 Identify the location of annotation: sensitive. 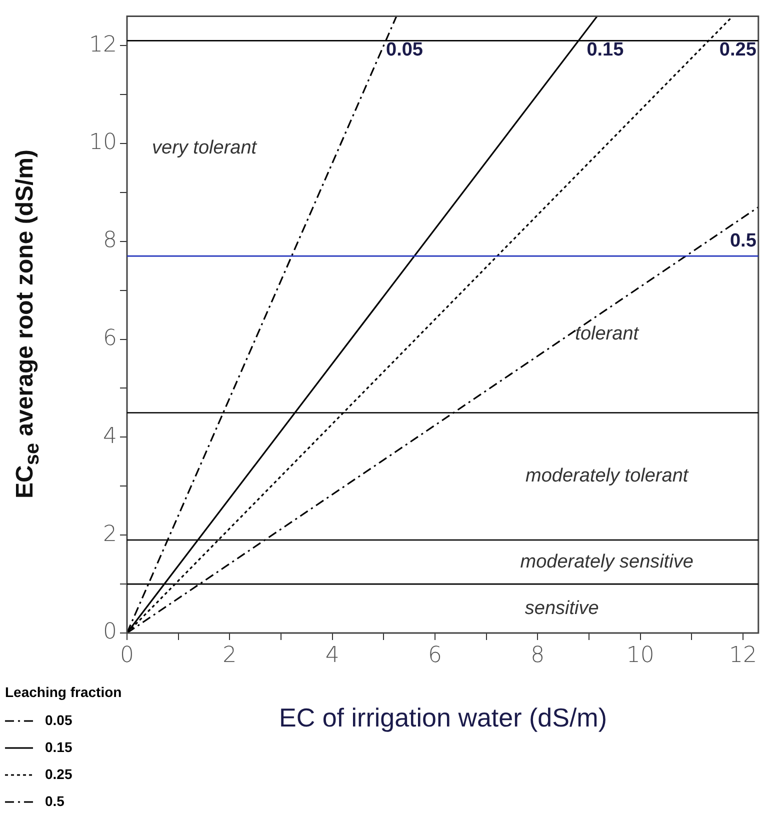
(561, 608).